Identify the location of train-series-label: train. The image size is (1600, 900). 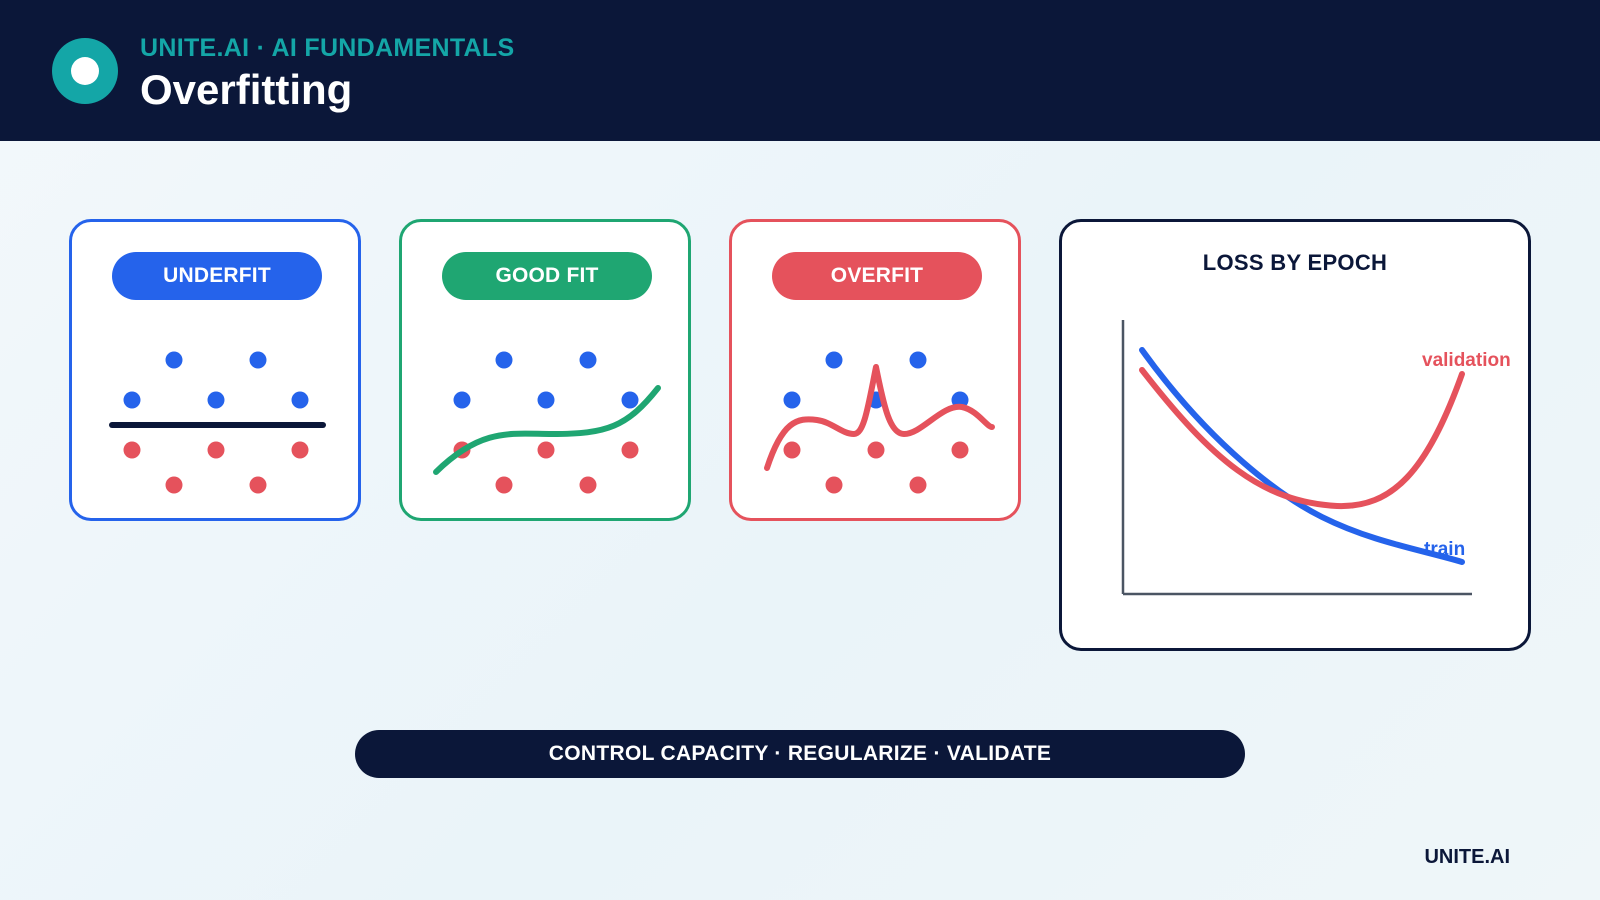
(1444, 549).